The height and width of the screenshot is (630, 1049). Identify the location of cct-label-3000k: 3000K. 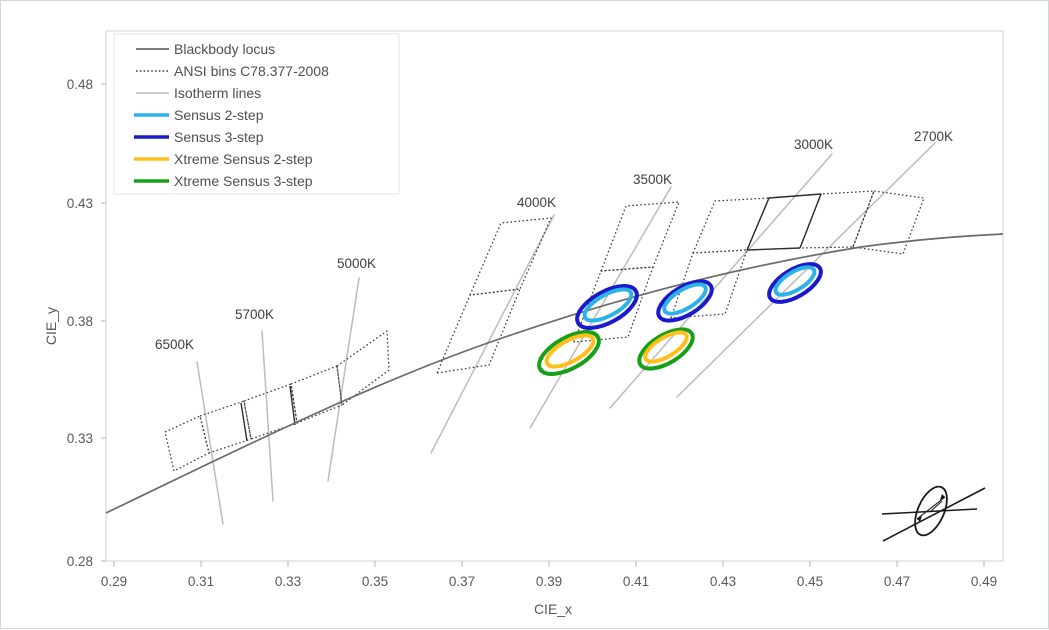
(813, 144).